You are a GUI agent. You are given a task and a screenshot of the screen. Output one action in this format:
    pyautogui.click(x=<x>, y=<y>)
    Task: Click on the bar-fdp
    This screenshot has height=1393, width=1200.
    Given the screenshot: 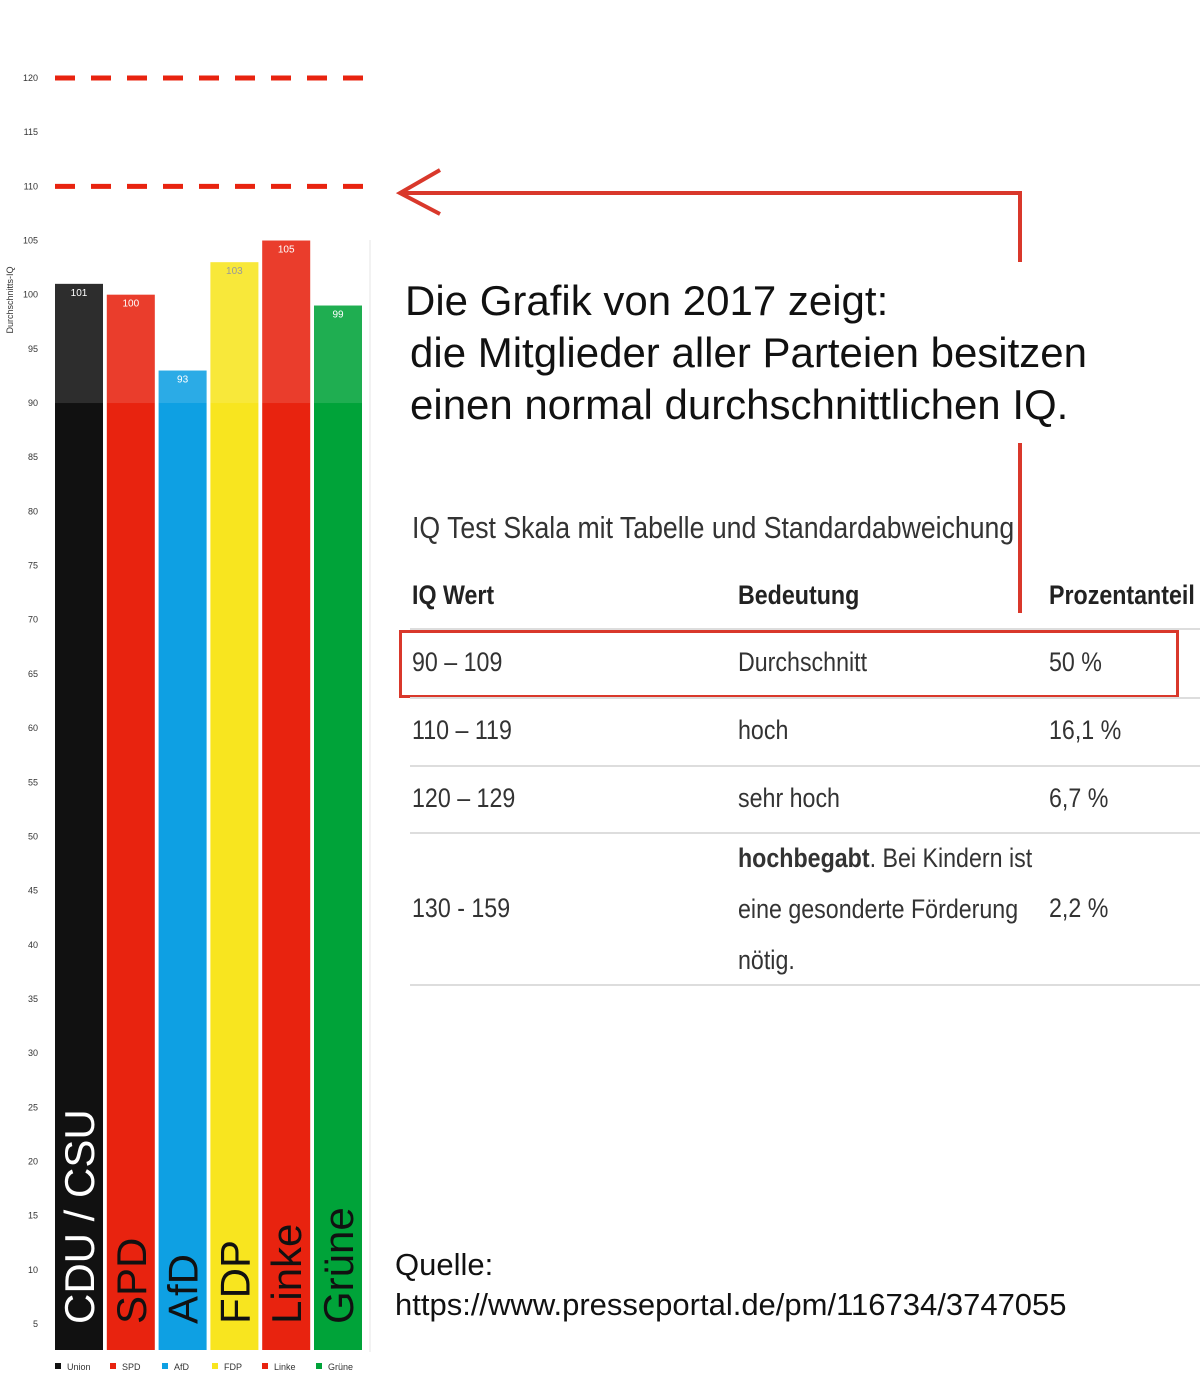 What is the action you would take?
    pyautogui.click(x=234, y=806)
    